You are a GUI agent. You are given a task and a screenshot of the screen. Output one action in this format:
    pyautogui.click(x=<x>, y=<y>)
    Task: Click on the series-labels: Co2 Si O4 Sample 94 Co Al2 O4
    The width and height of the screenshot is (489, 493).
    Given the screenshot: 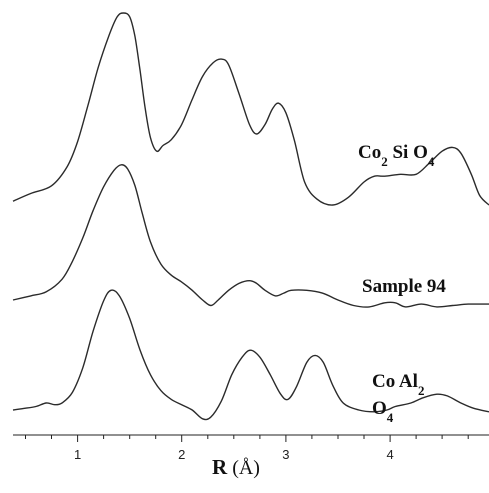 What is the action you would take?
    pyautogui.click(x=402, y=283)
    